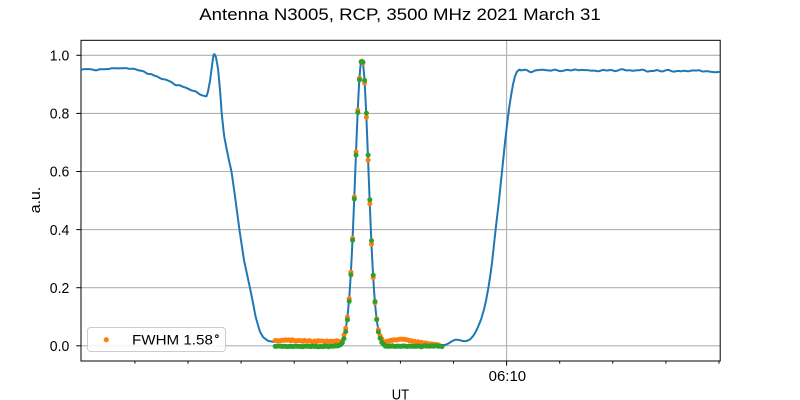  Describe the element at coordinates (60, 114) in the screenshot. I see `svg-text: 0.8` at that location.